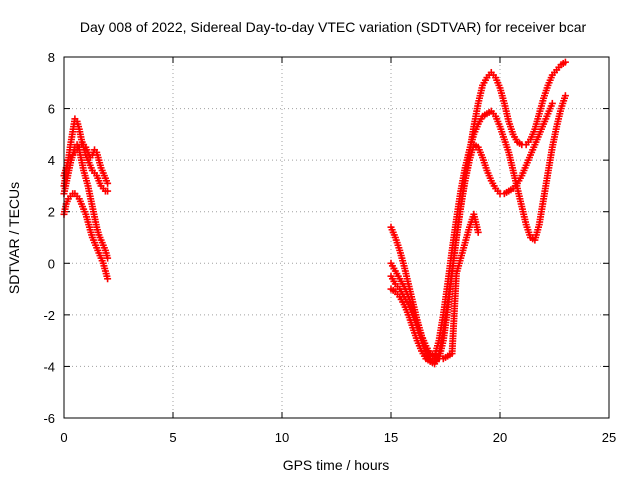  What do you see at coordinates (336, 465) in the screenshot?
I see `x-axis-label: GPS time / hours` at bounding box center [336, 465].